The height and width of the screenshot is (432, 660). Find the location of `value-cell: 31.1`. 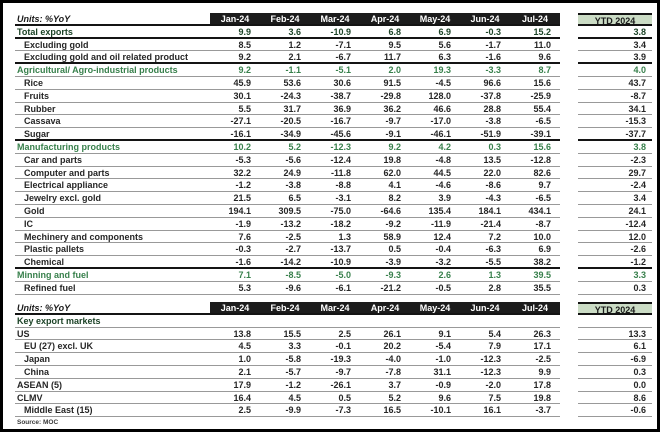

value-cell: 31.1 is located at coordinates (442, 371).